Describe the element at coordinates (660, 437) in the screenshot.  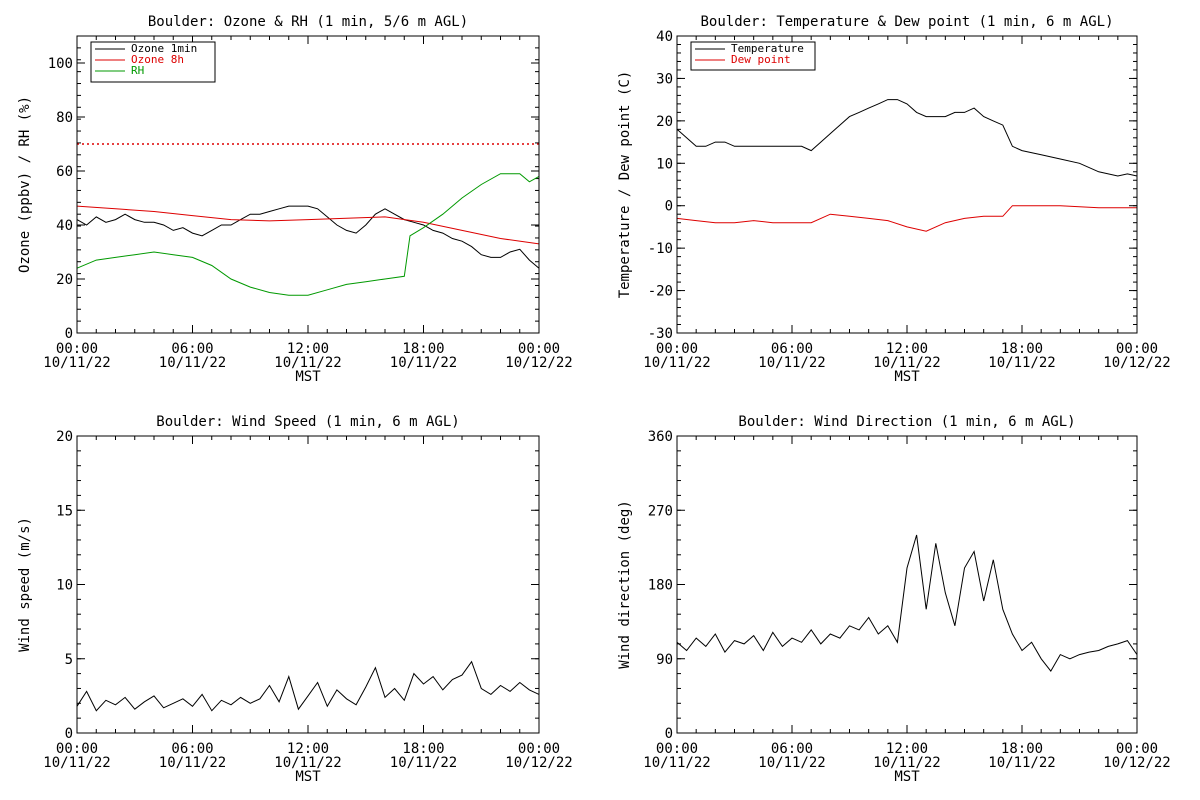
I see `y-tick-label: 360` at that location.